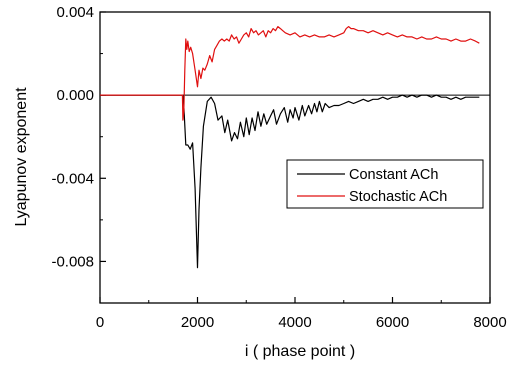 The image size is (511, 367). I want to click on y-tick-label: -0.008, so click(72, 261).